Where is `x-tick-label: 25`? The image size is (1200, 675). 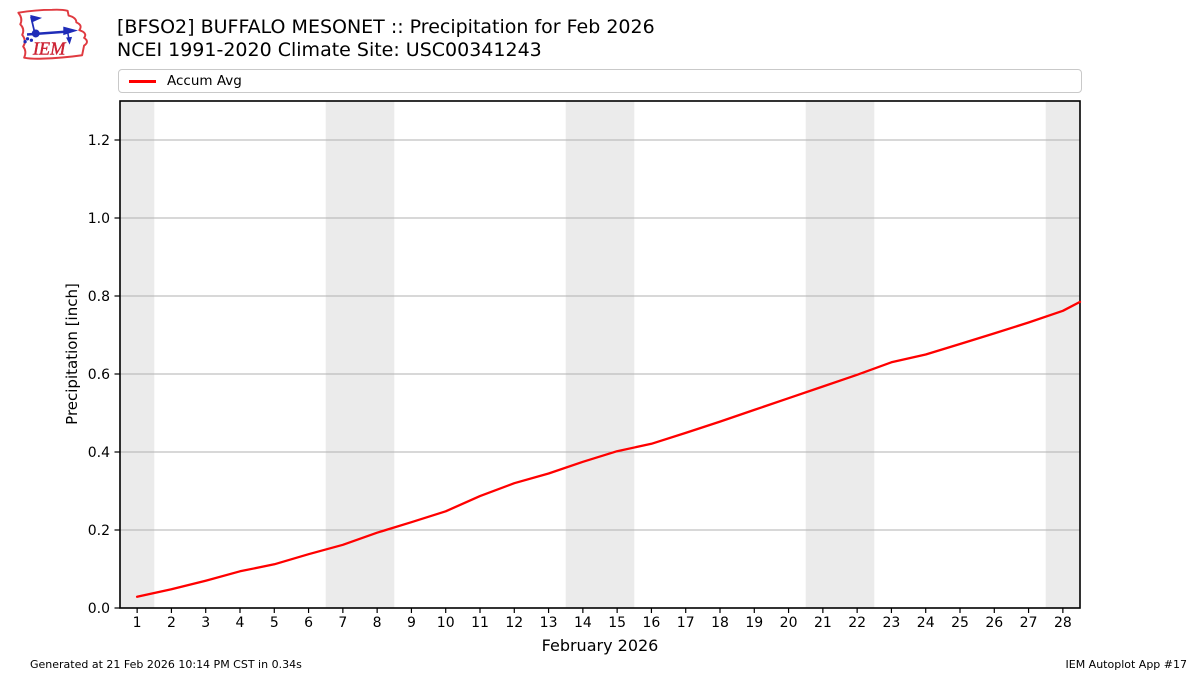 x-tick-label: 25 is located at coordinates (960, 623).